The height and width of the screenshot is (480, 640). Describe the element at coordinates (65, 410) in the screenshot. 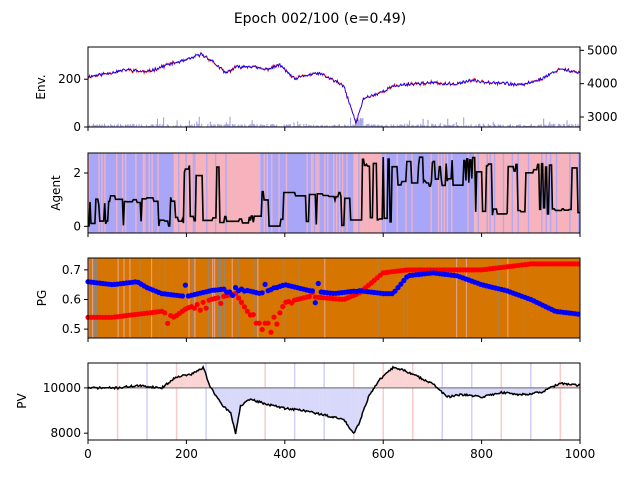

I see `pv-y-ticks: 8000 10000` at that location.